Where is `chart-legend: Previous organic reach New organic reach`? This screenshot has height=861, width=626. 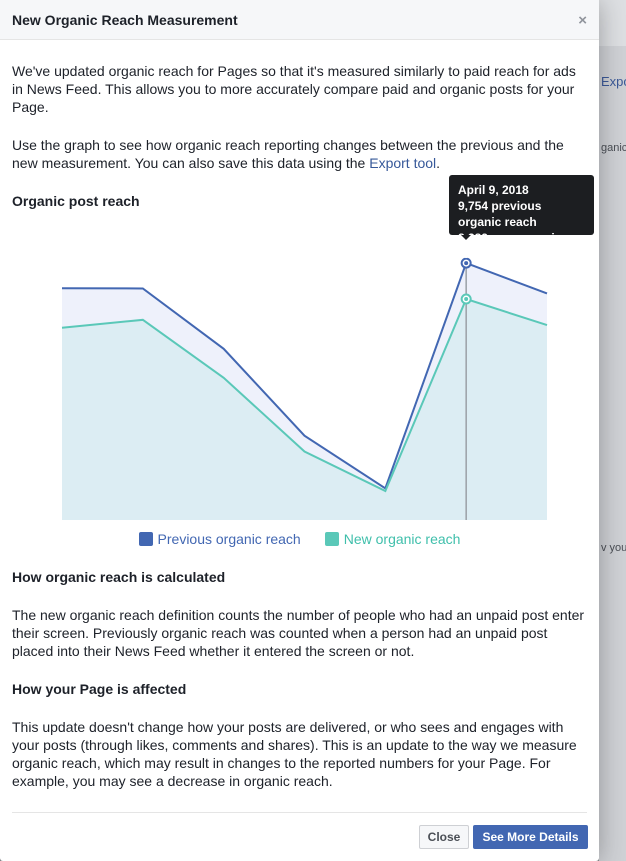 chart-legend: Previous organic reach New organic reach is located at coordinates (299, 539).